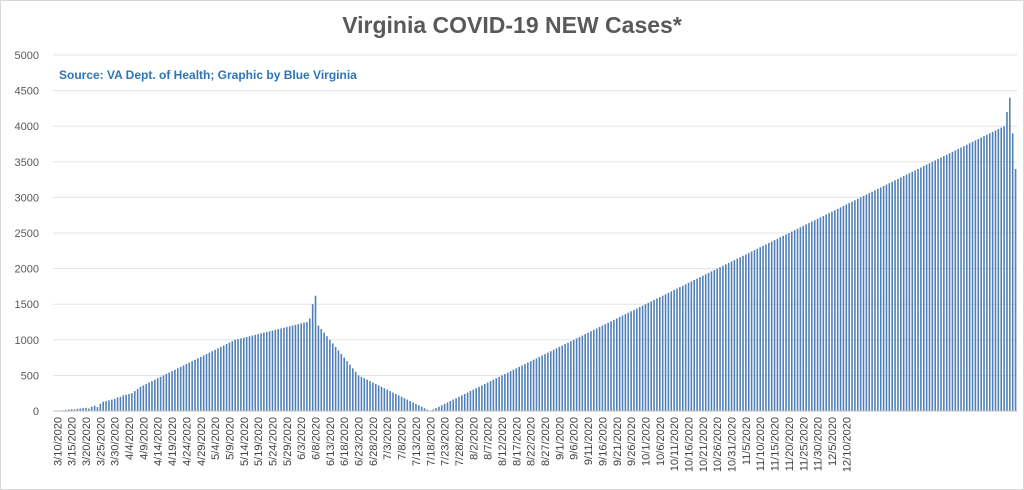 The height and width of the screenshot is (490, 1024). I want to click on y-tick-label: 4000, so click(27, 127).